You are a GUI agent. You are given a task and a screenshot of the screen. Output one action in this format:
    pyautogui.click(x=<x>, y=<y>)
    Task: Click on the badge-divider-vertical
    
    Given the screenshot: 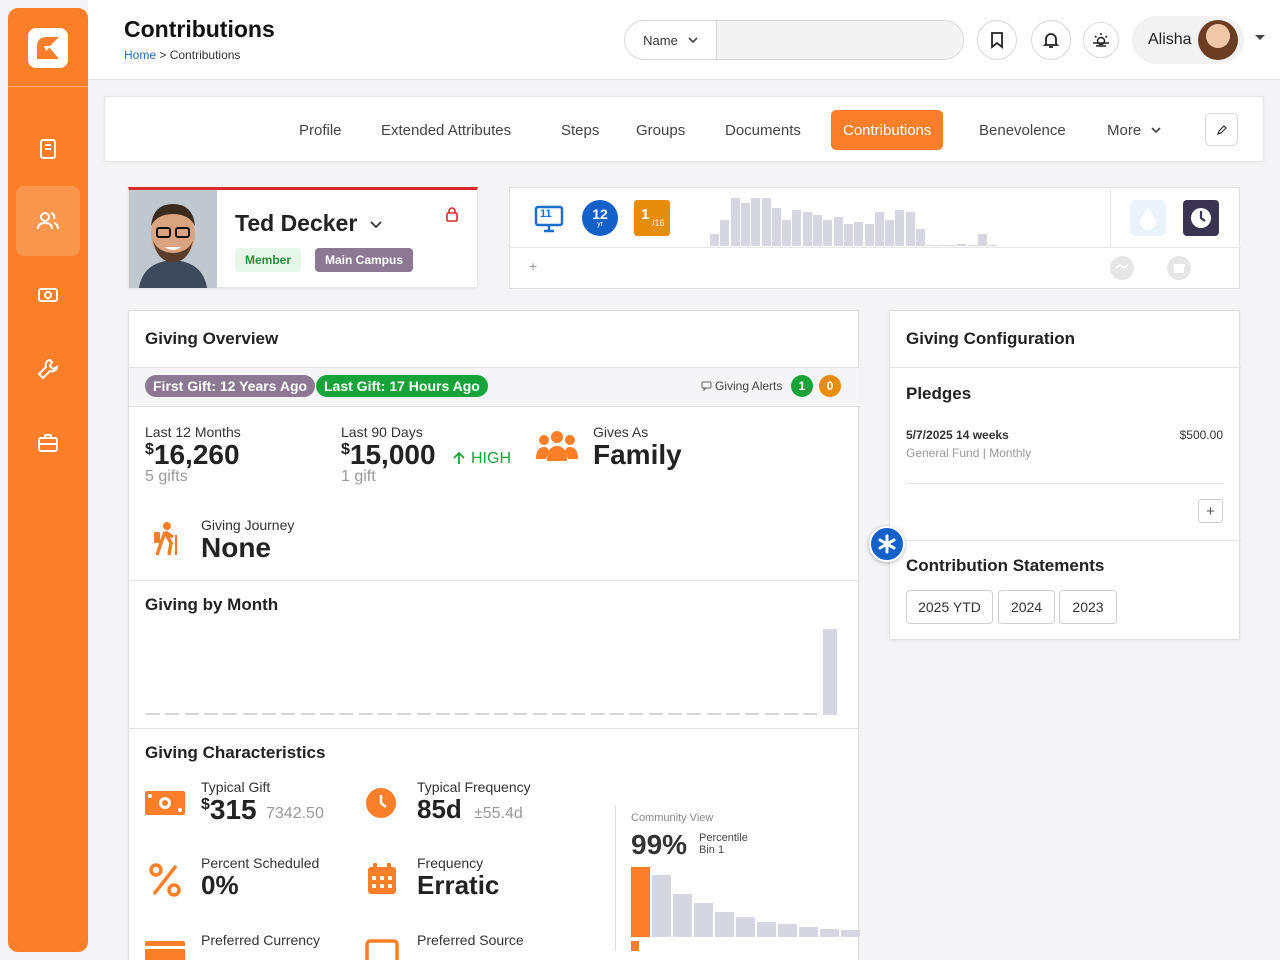 What is the action you would take?
    pyautogui.click(x=1110, y=217)
    